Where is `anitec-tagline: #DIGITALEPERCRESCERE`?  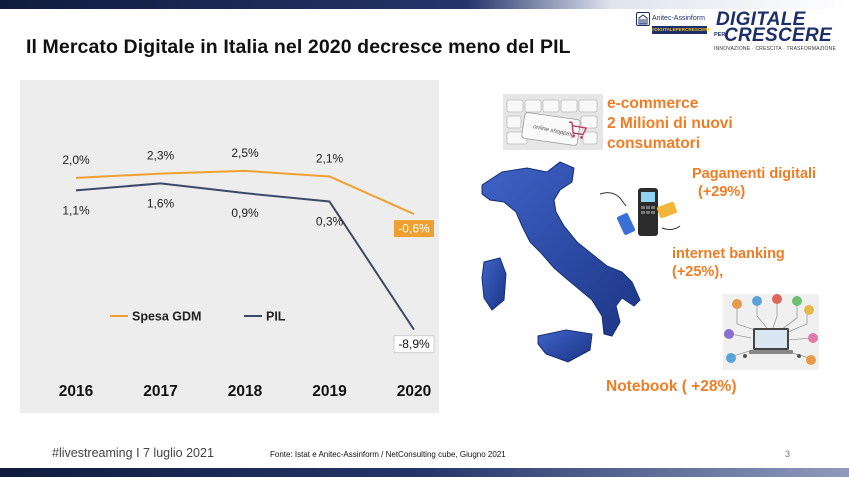 anitec-tagline: #DIGITALEPERCRESCERE is located at coordinates (681, 30).